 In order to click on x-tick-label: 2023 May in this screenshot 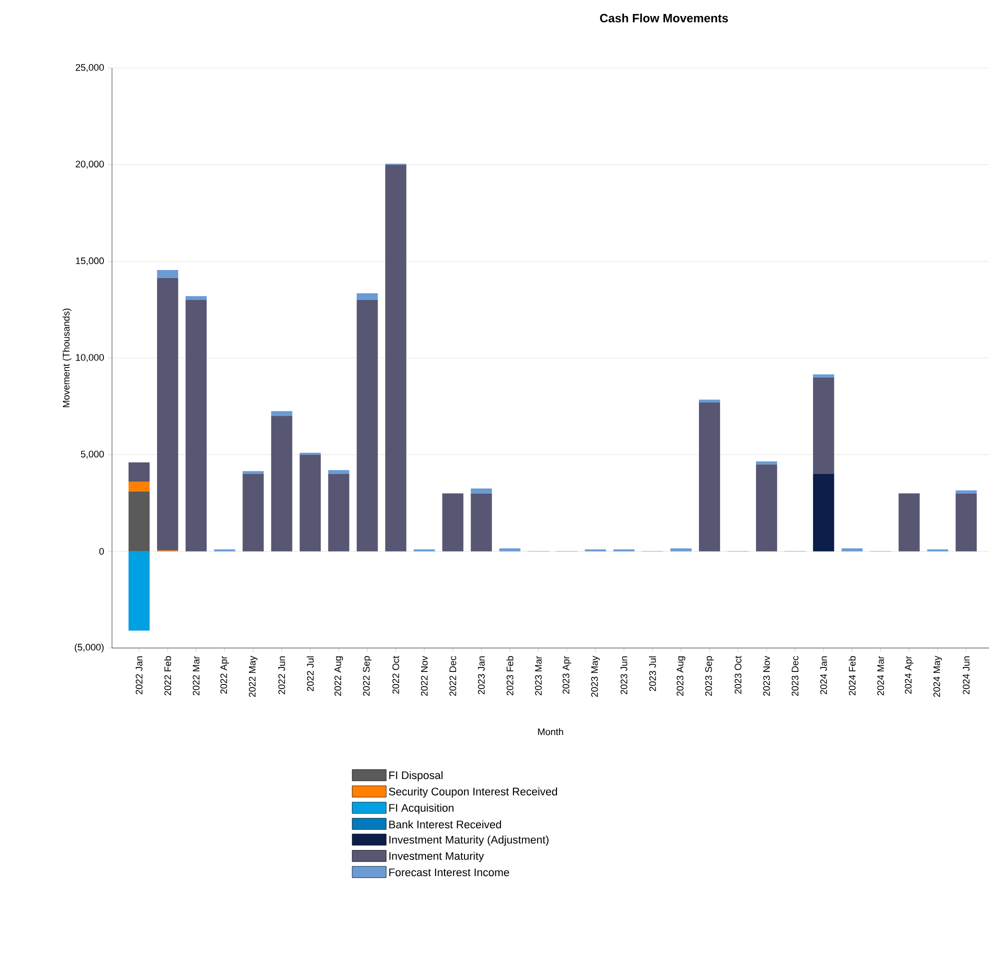, I will do `click(595, 676)`.